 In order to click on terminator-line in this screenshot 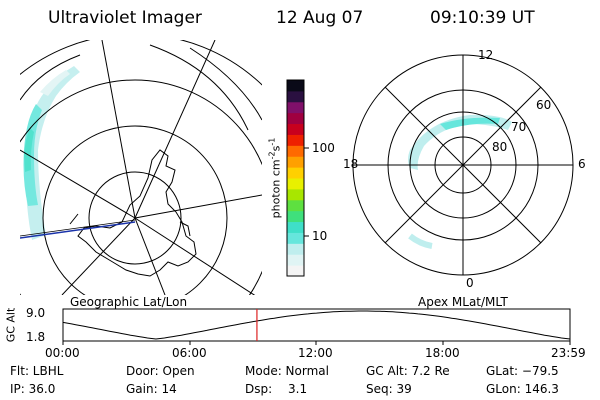, I will do `click(78, 230)`.